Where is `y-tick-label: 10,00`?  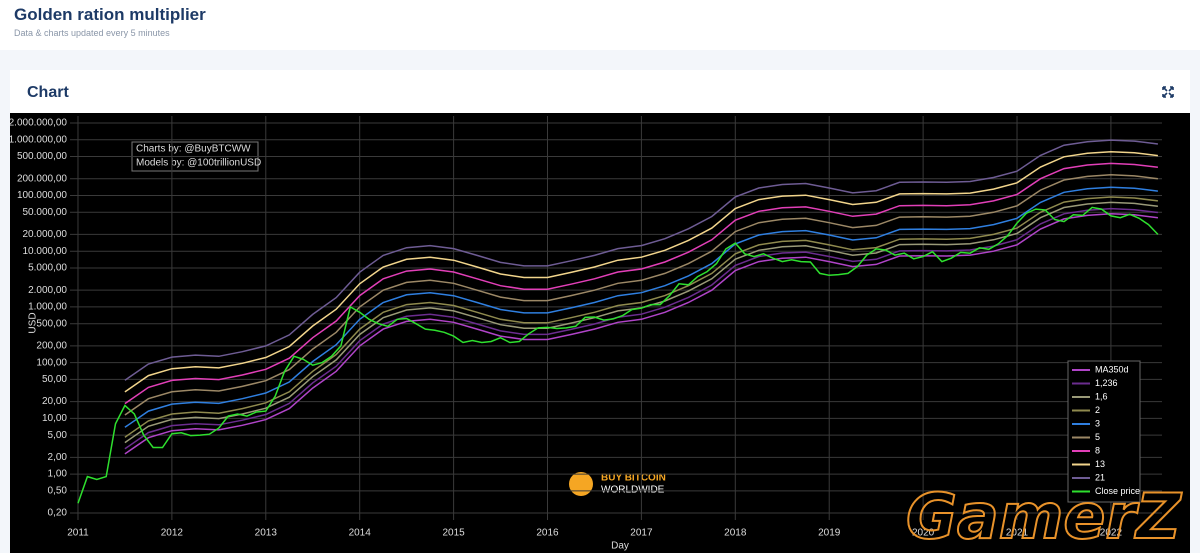
y-tick-label: 10,00 is located at coordinates (54, 418).